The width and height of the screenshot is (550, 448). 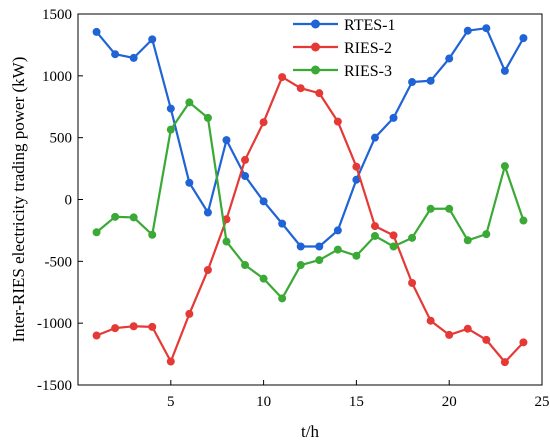 I want to click on y-tick-label: 1000, so click(x=57, y=77).